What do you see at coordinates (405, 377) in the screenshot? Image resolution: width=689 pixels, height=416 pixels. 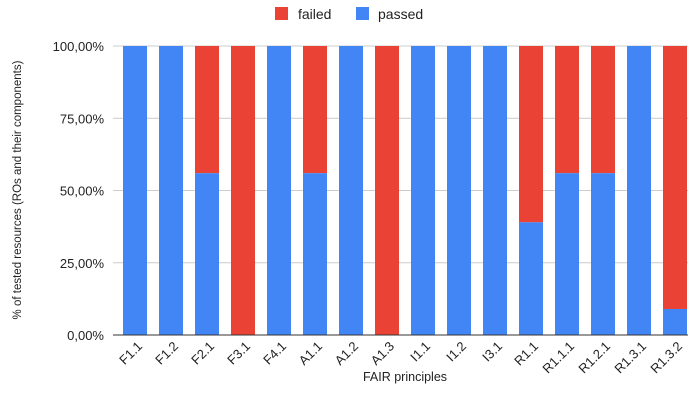 I see `x-axis-title: FAIR principles` at bounding box center [405, 377].